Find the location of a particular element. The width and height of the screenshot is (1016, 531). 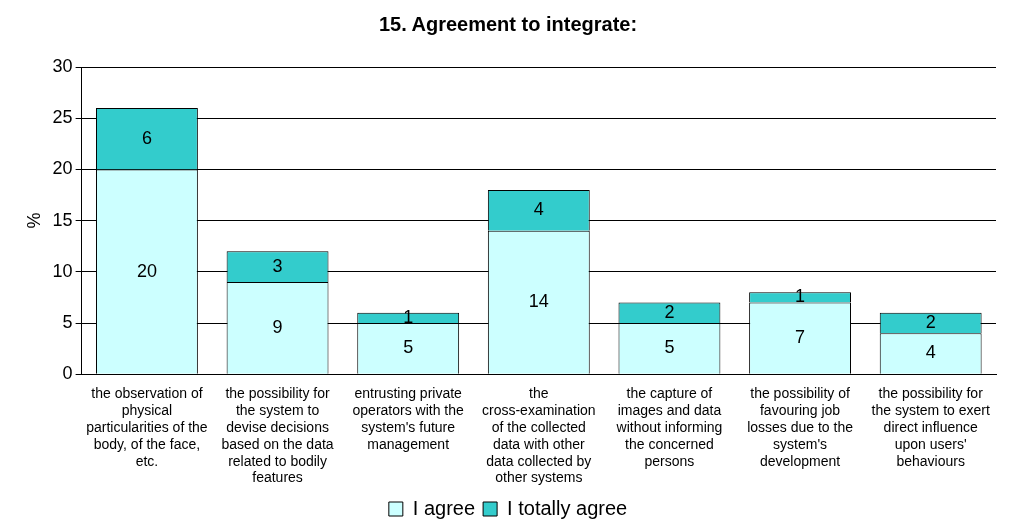

data-label: 3 is located at coordinates (277, 265).